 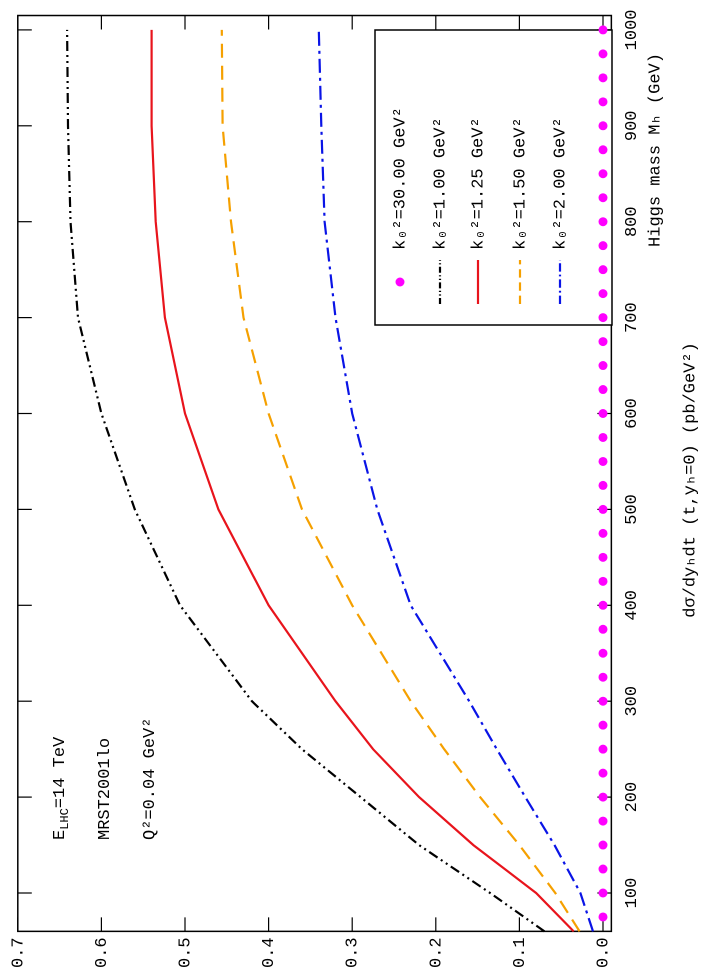 What do you see at coordinates (493, 177) in the screenshot?
I see `legend-box` at bounding box center [493, 177].